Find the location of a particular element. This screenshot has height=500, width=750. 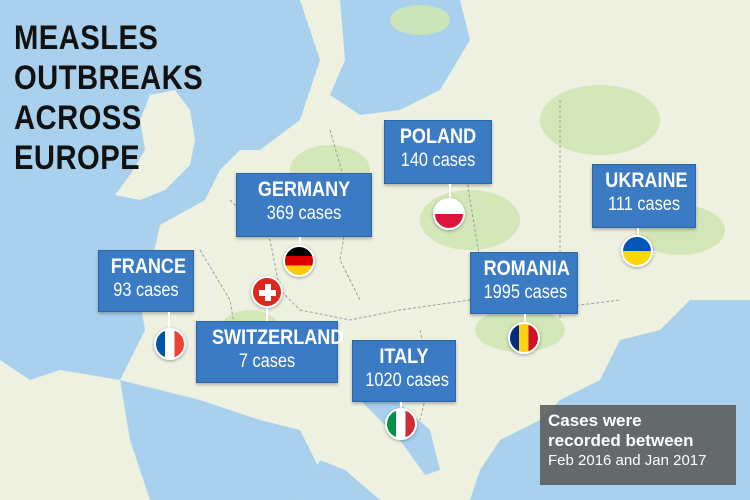

callout-romania: ROMANIA 1995 cases is located at coordinates (524, 283).